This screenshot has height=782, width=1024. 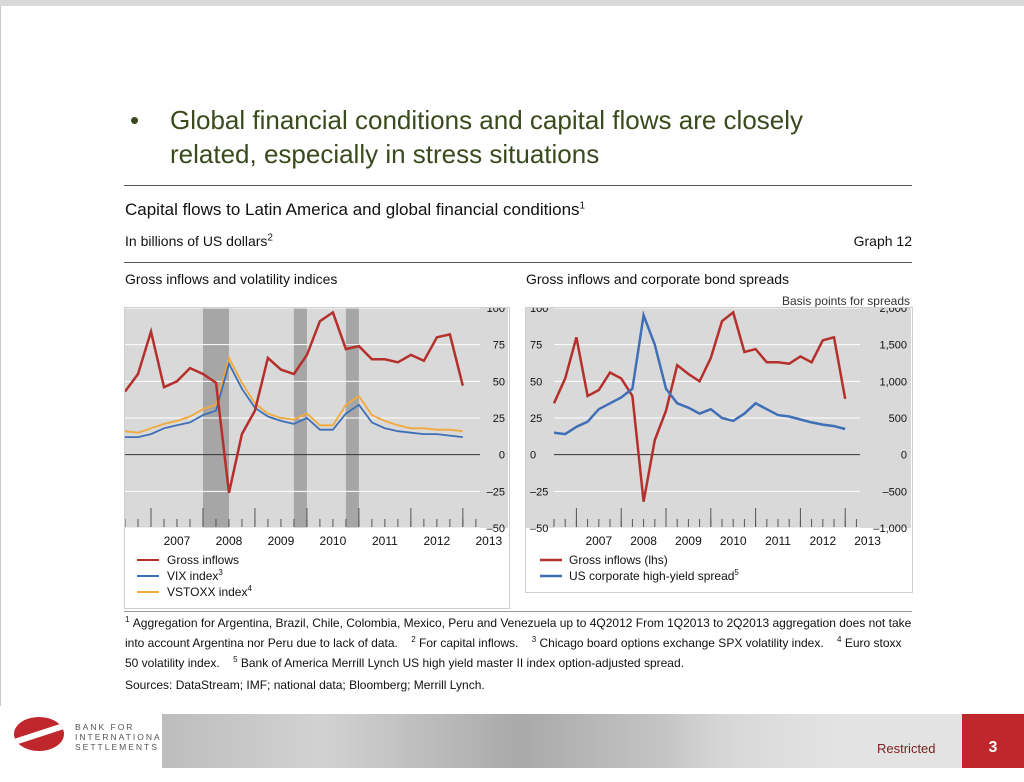 I want to click on y-tick-label: –50, so click(x=496, y=529).